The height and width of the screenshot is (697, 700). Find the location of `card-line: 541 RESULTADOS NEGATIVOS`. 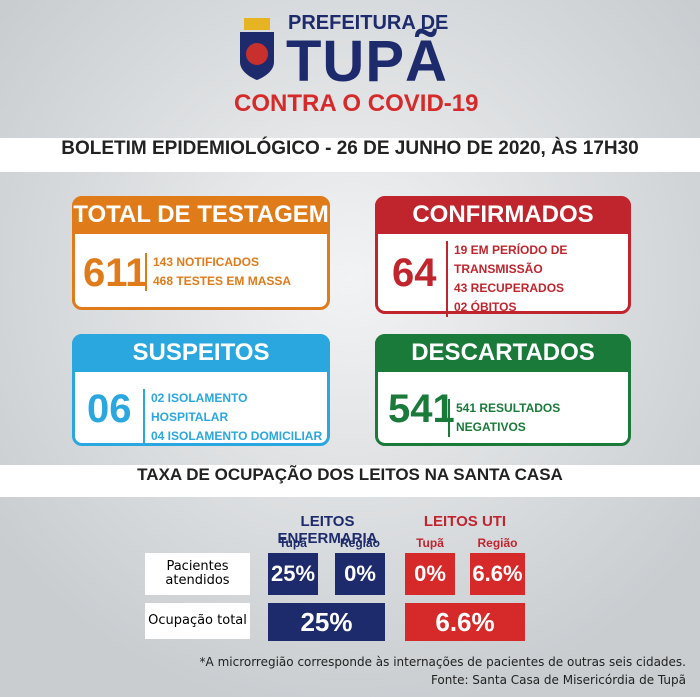

card-line: 541 RESULTADOS NEGATIVOS is located at coordinates (508, 417).